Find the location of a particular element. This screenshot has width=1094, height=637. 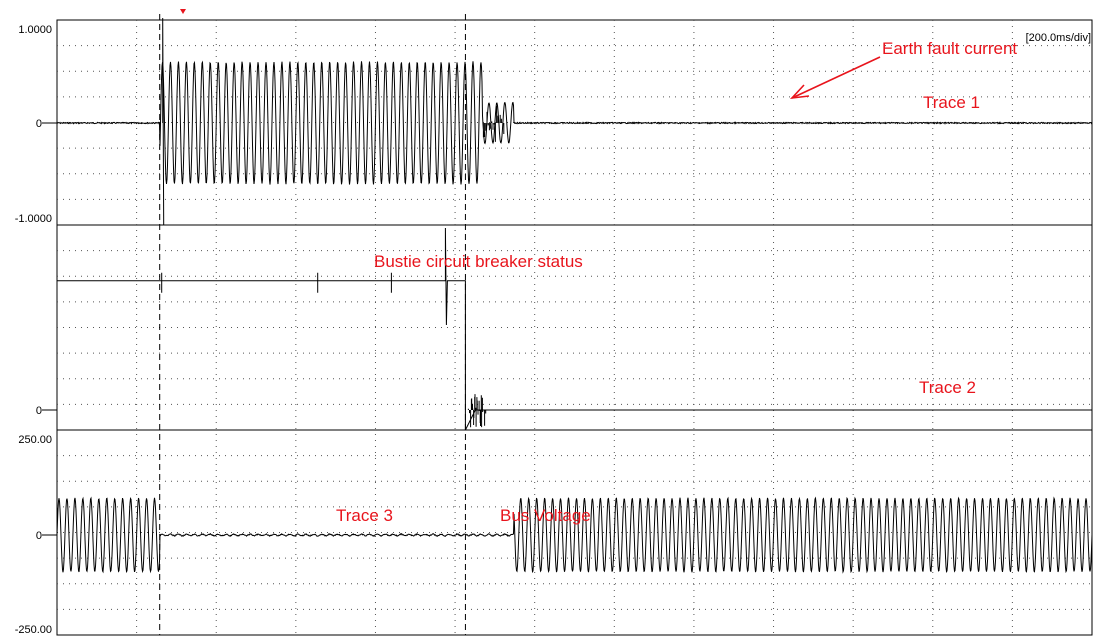

earth-fault-current-annotation: Earth fault current is located at coordinates (949, 48).